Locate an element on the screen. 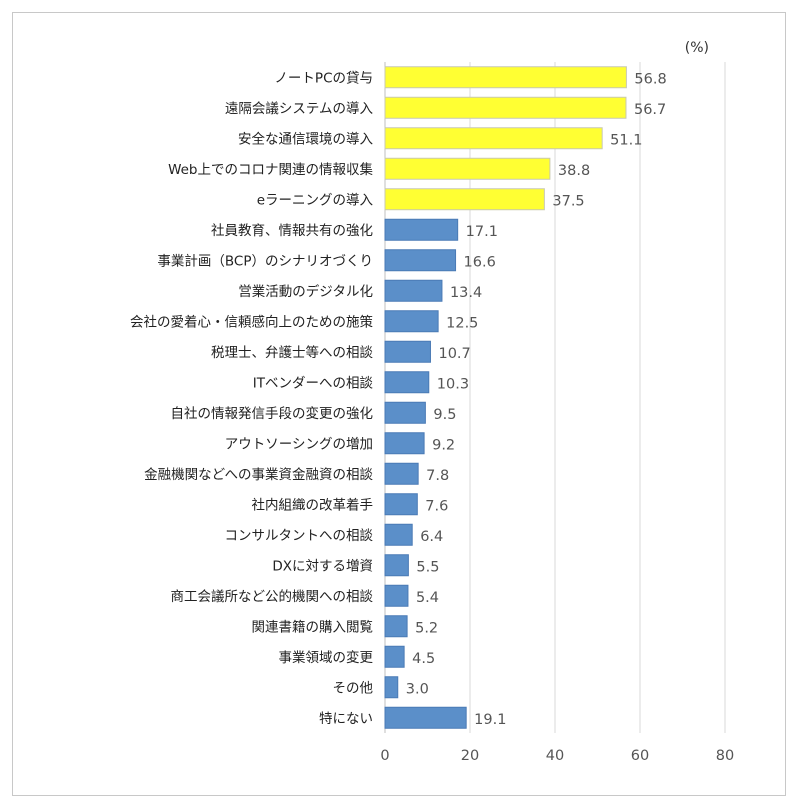 The height and width of the screenshot is (808, 800). unit-label: (%) is located at coordinates (697, 48).